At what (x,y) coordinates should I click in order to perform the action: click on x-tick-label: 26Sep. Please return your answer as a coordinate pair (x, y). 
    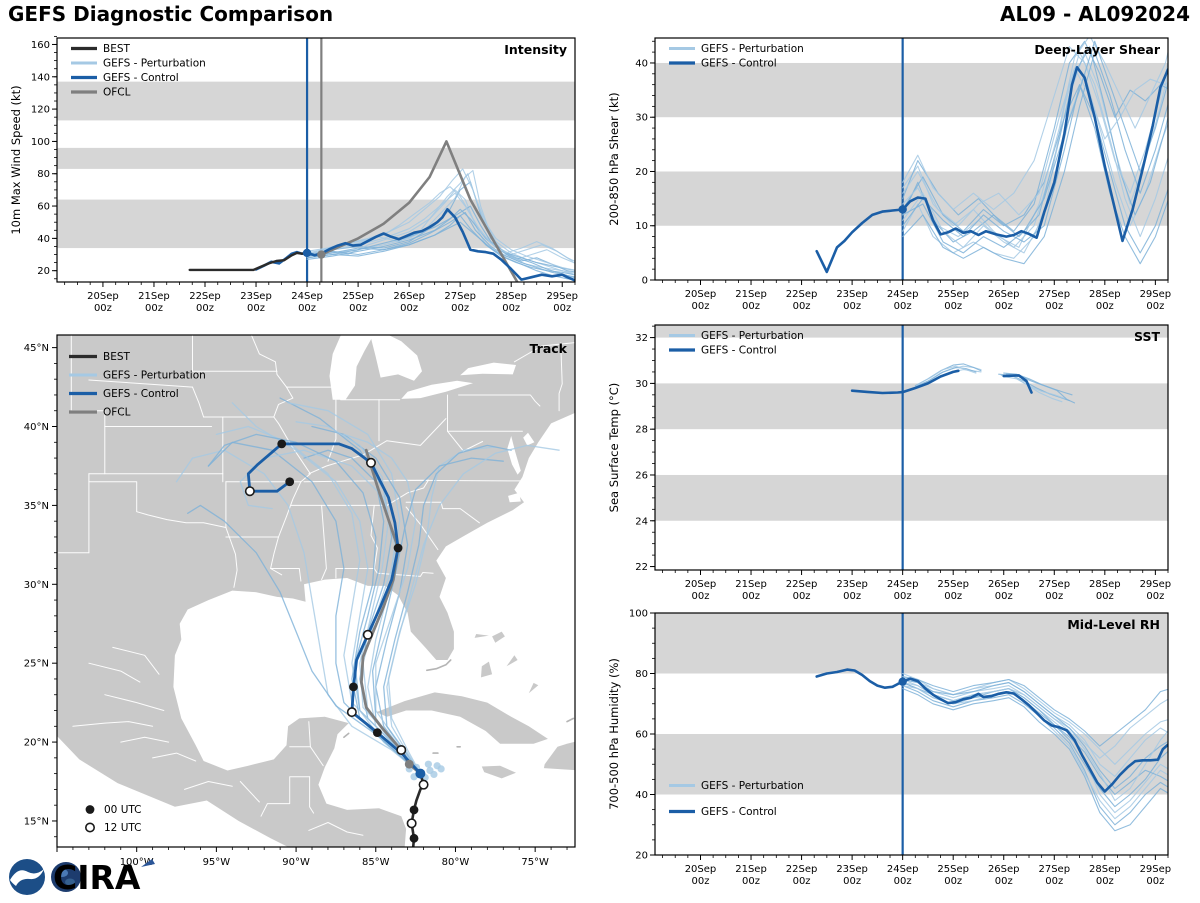
    Looking at the image, I should click on (409, 296).